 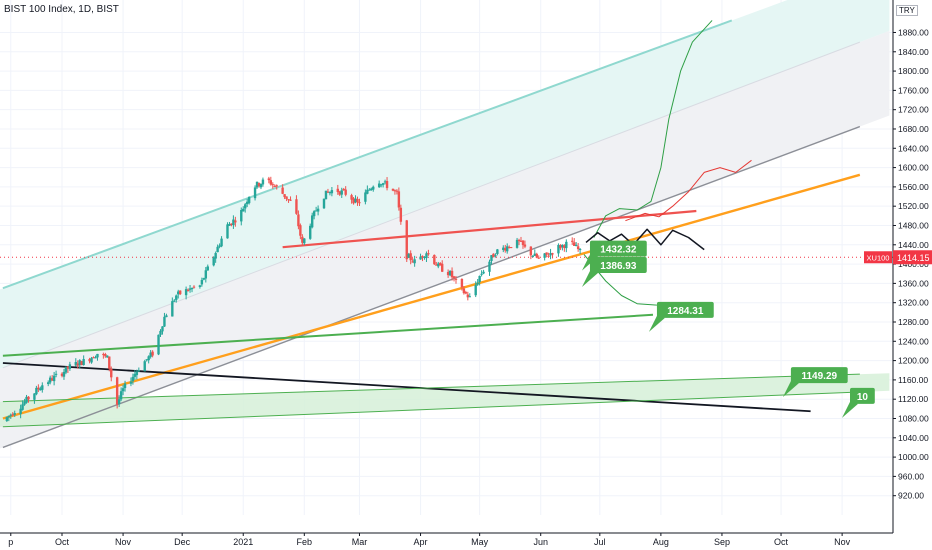 I want to click on y-tick-label: 1160.00, so click(x=913, y=380).